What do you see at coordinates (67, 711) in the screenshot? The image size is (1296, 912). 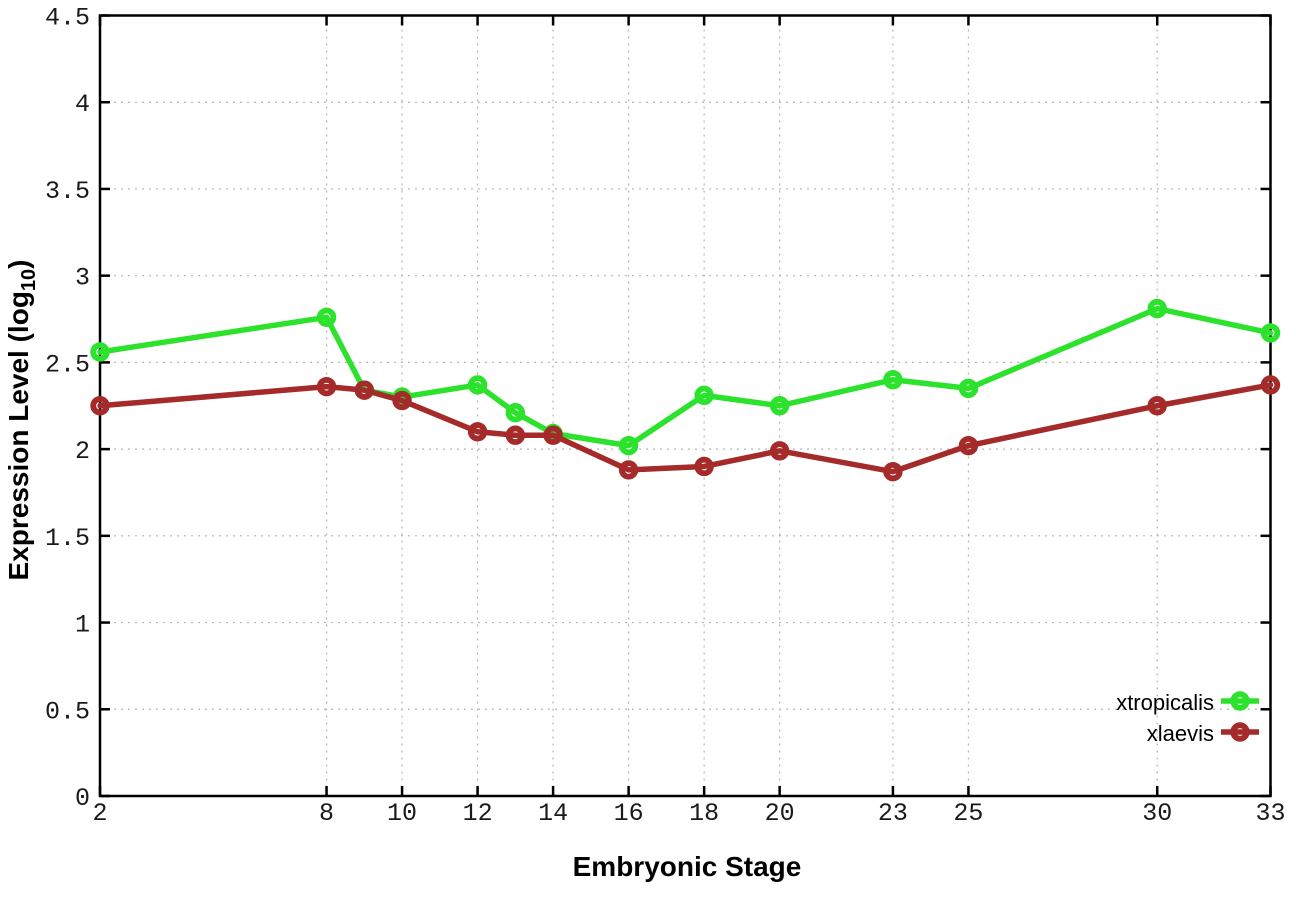 I see `y-tick-label: 0.5` at bounding box center [67, 711].